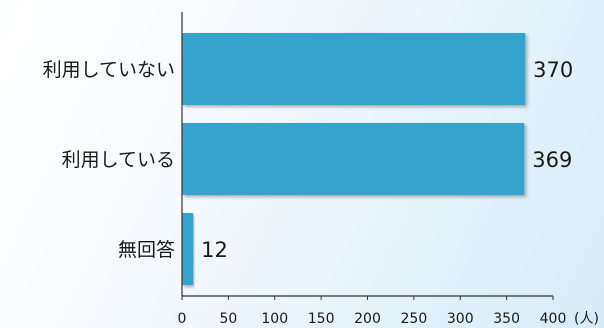 This screenshot has height=328, width=604. Describe the element at coordinates (228, 319) in the screenshot. I see `x-tick-label: 50` at that location.